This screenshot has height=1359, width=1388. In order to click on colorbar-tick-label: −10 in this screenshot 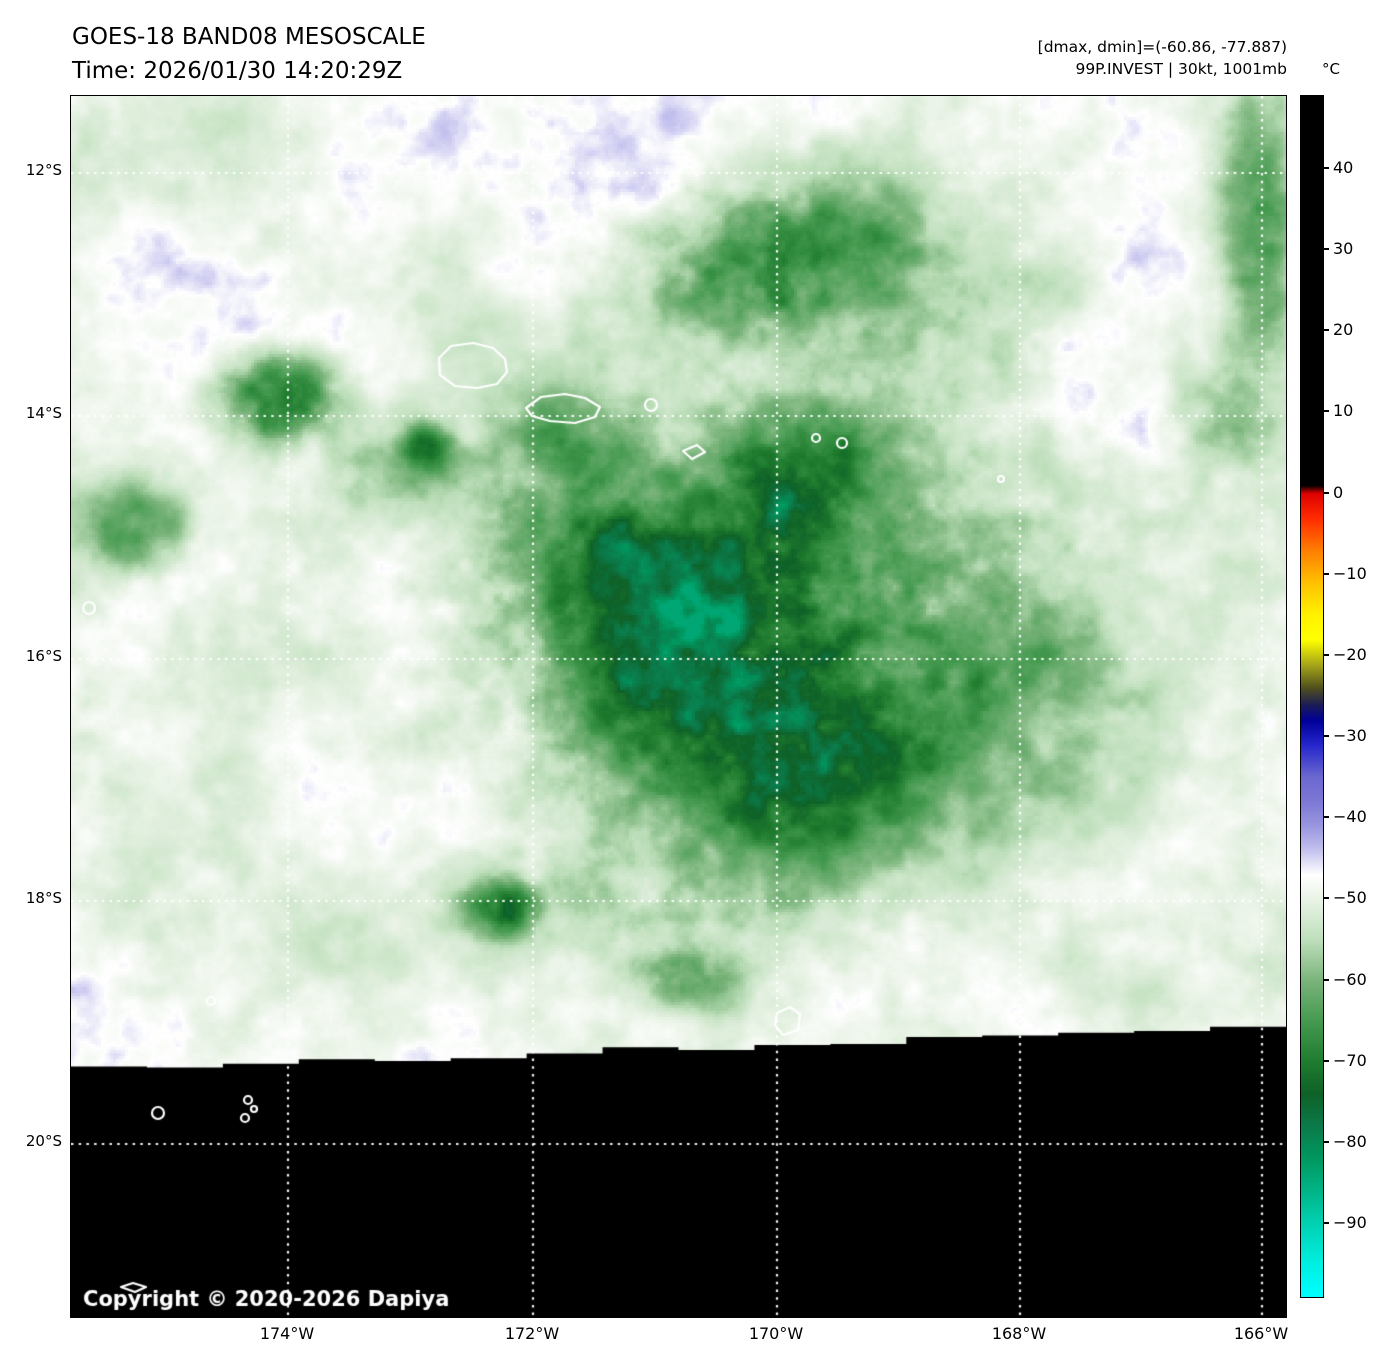, I will do `click(1350, 573)`.